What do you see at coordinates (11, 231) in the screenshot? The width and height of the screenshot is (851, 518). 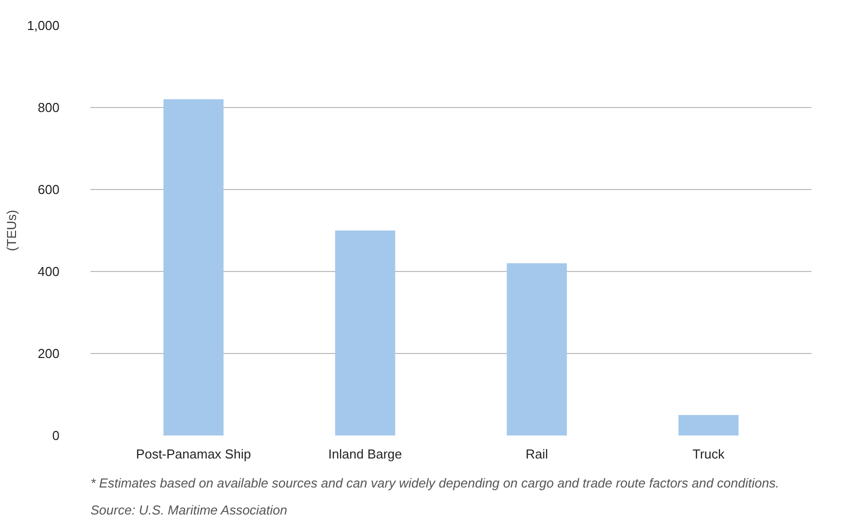 I see `y-axis-title: (TEUs)` at bounding box center [11, 231].